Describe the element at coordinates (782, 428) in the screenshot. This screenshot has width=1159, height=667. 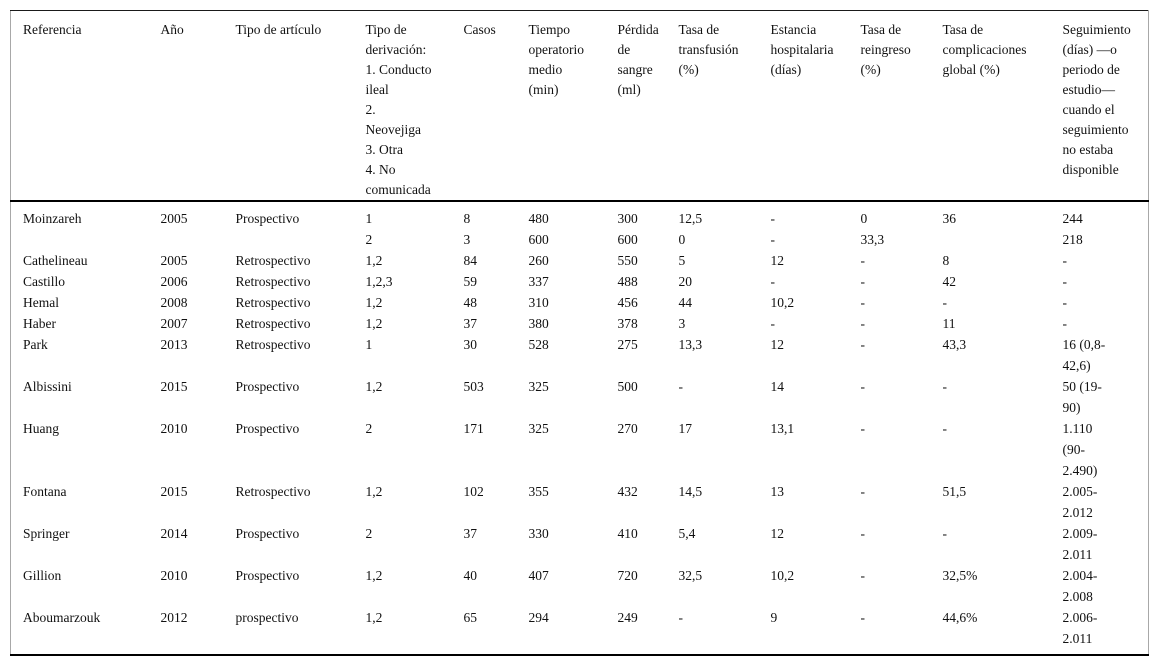
I see `table-cell: 13,1` at that location.